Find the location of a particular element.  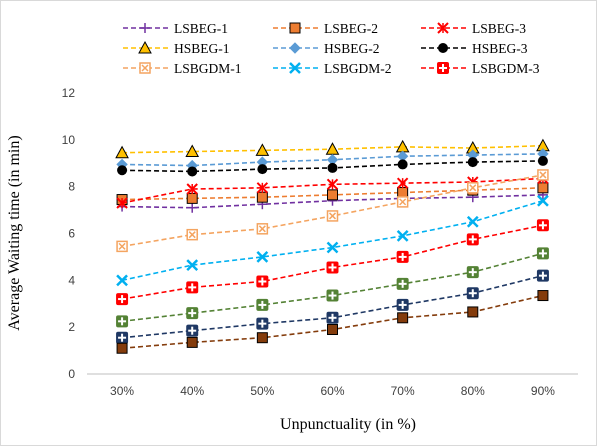

legend-item: LSBEG-2 is located at coordinates (325, 28).